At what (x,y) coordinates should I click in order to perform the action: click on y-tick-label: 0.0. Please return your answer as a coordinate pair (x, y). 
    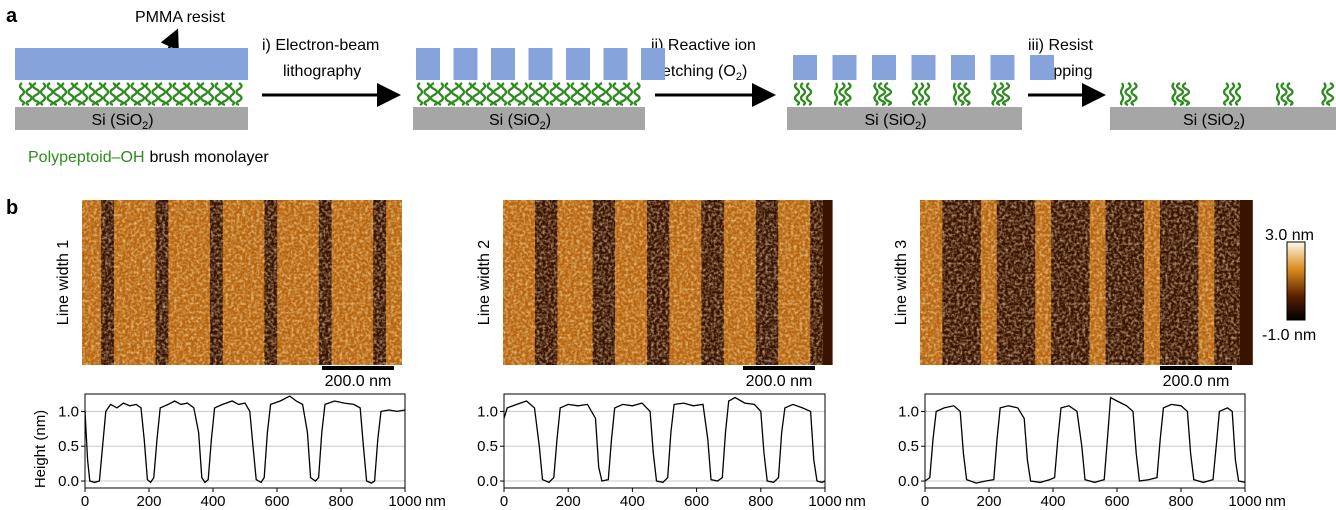
    Looking at the image, I should click on (68, 481).